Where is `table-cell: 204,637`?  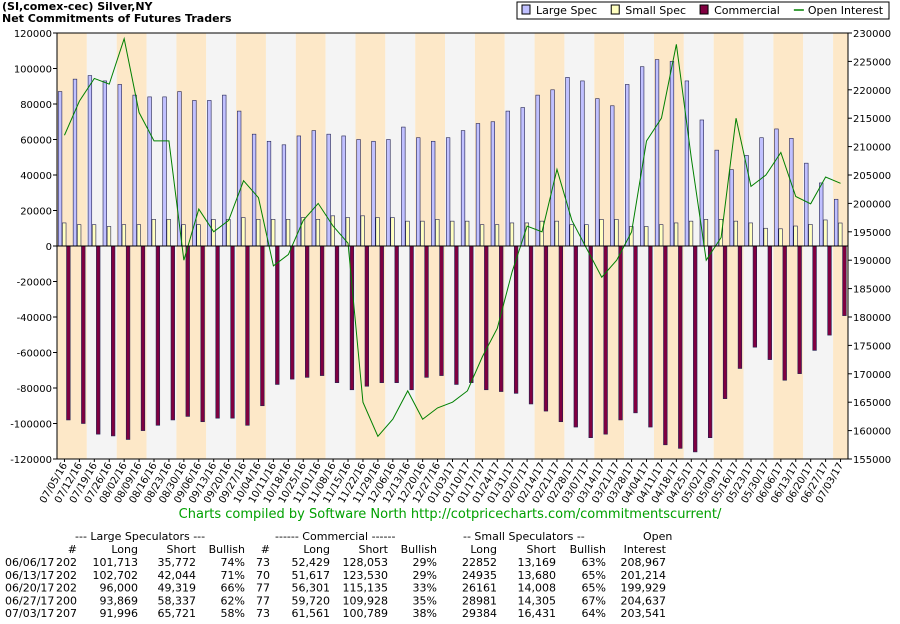
table-cell: 204,637 is located at coordinates (644, 600).